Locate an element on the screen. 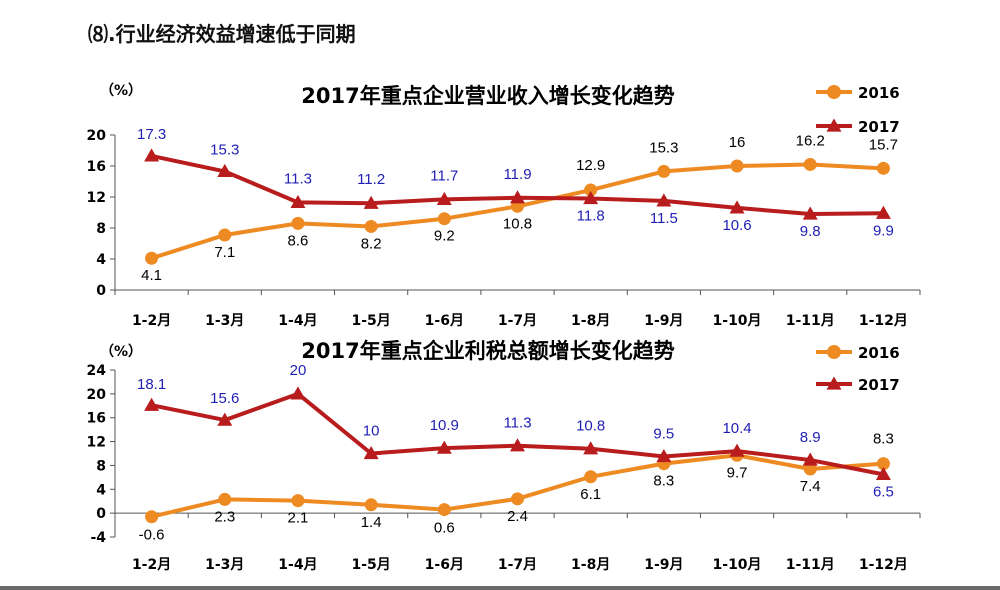  data-label-2016: 2.4 is located at coordinates (517, 516).